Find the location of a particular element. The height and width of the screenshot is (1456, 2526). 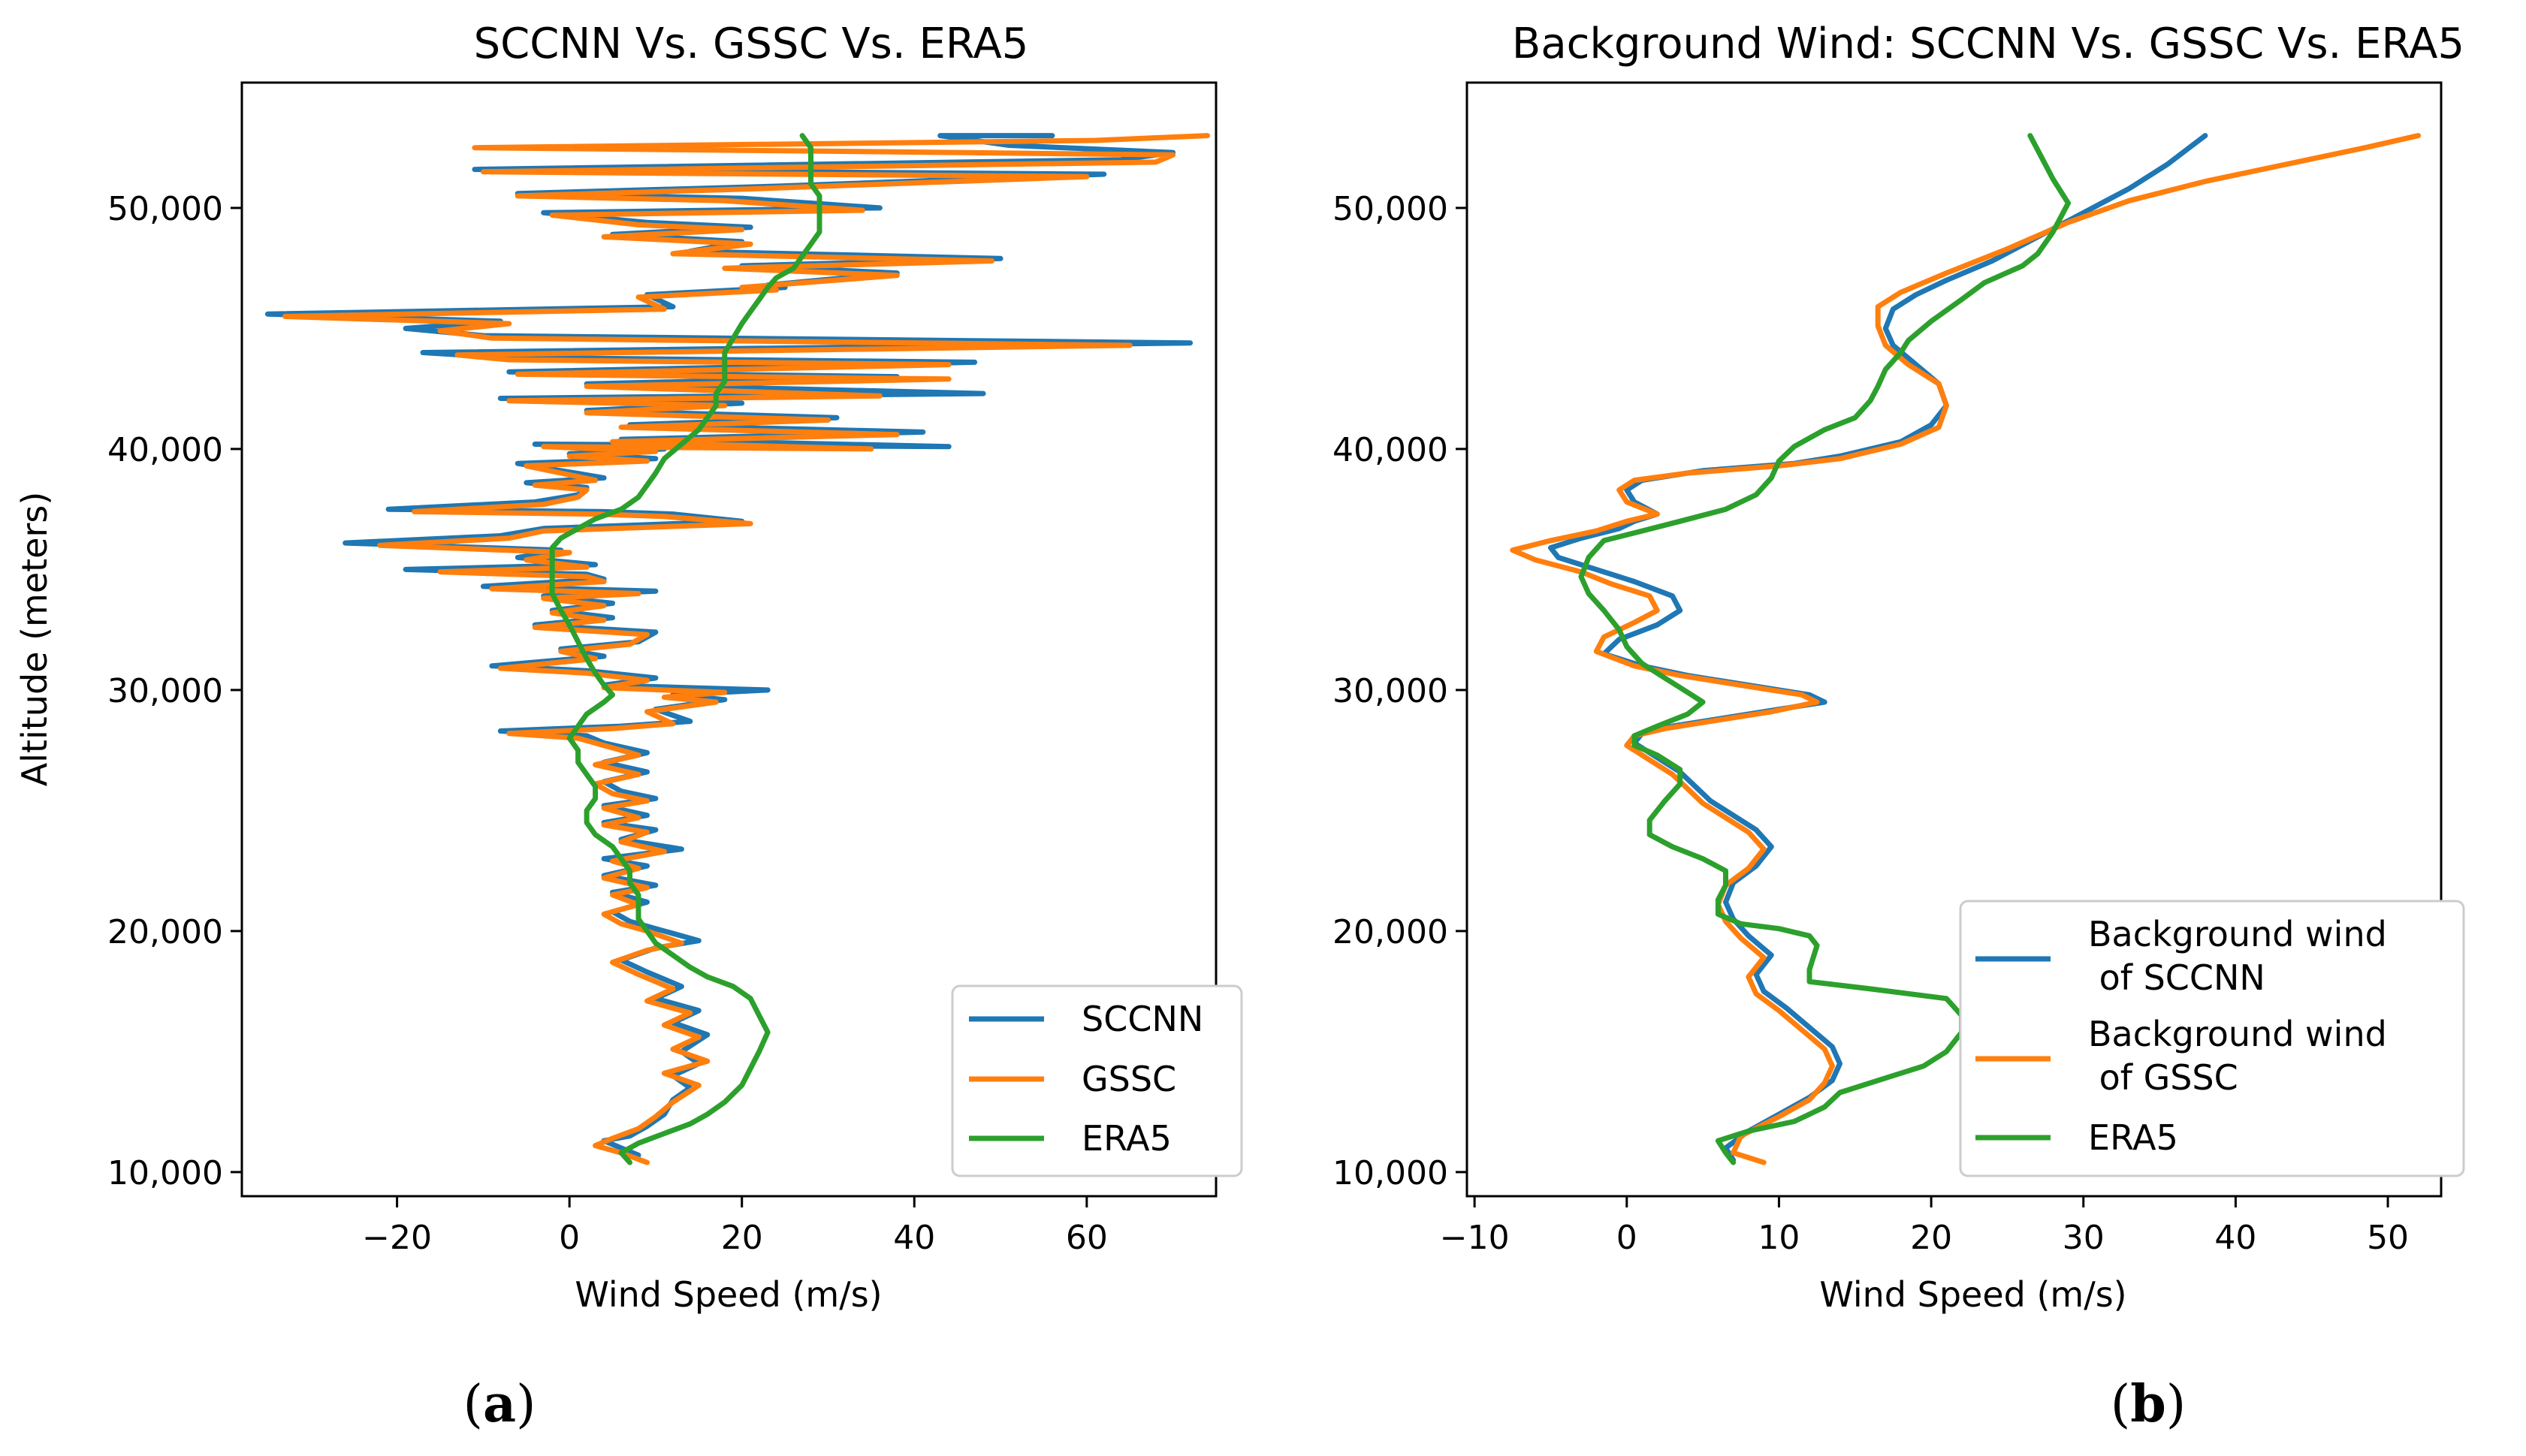

legend-b-sccnn-label: Background wind of SCCNN is located at coordinates (2237, 956).